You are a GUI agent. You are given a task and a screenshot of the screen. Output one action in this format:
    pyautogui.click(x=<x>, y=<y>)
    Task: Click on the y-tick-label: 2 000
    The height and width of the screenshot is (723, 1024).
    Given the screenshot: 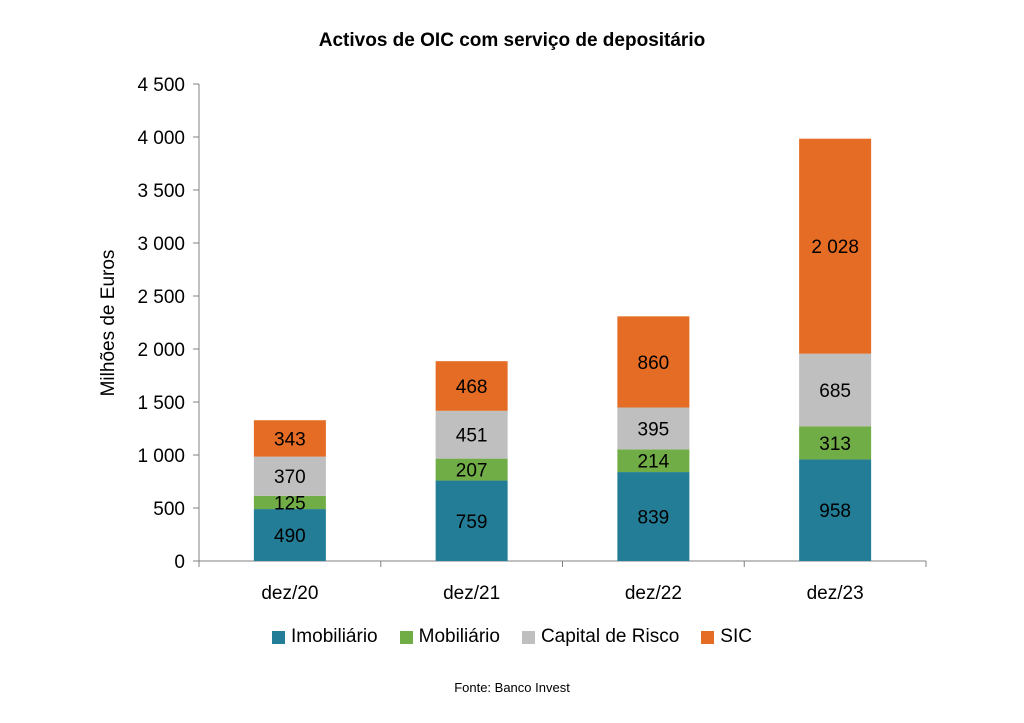 What is the action you would take?
    pyautogui.click(x=161, y=350)
    